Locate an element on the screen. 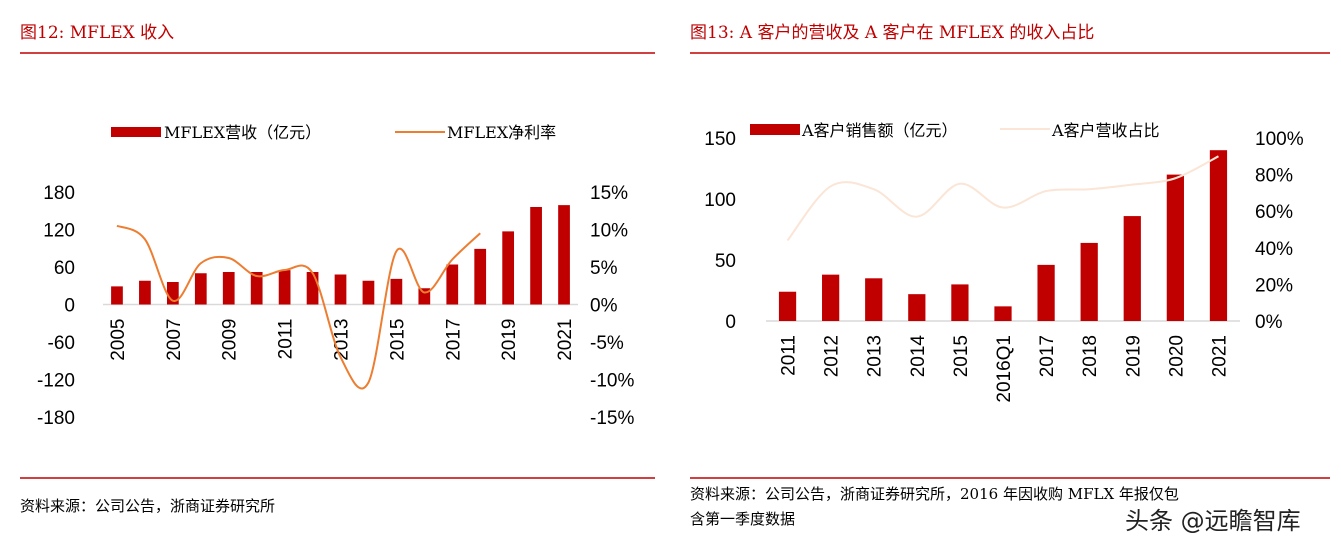  y-tick-label: 180 is located at coordinates (59, 193).